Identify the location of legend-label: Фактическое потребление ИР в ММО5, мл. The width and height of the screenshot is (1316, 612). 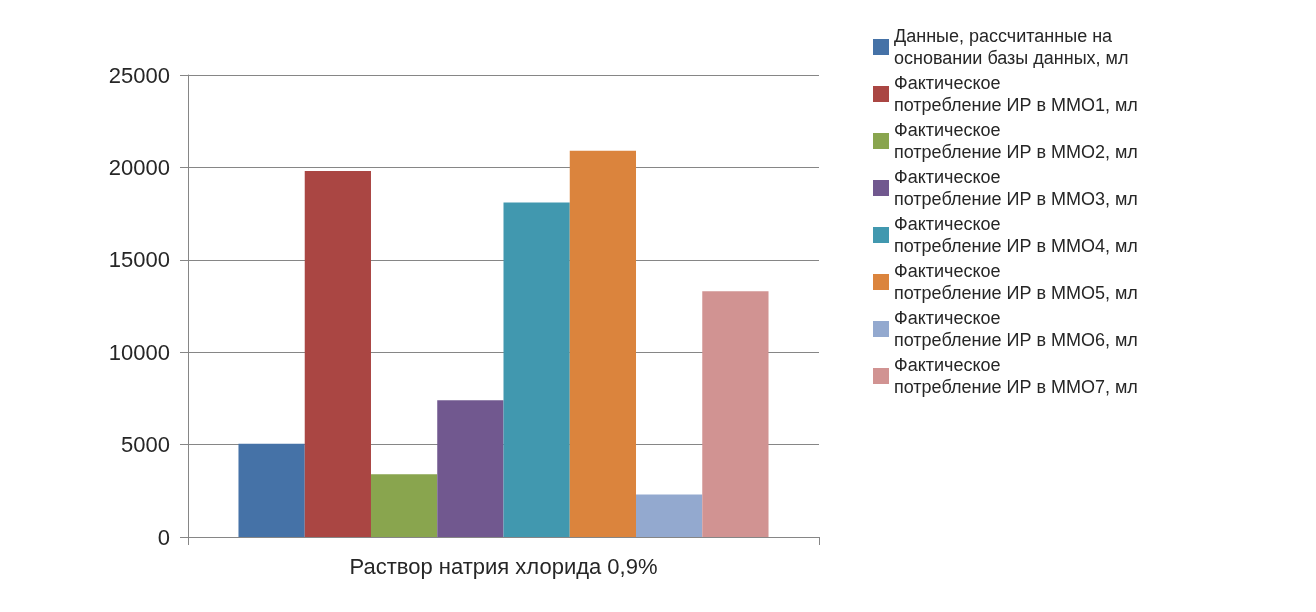
(1016, 282).